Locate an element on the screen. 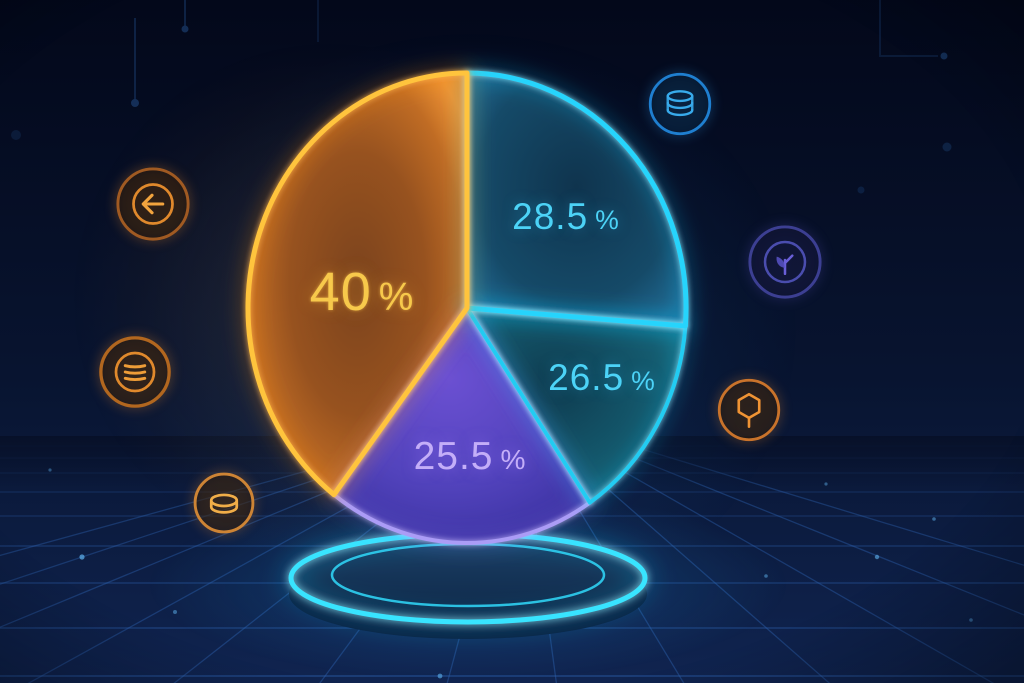  slice-value: 26.5 is located at coordinates (586, 377).